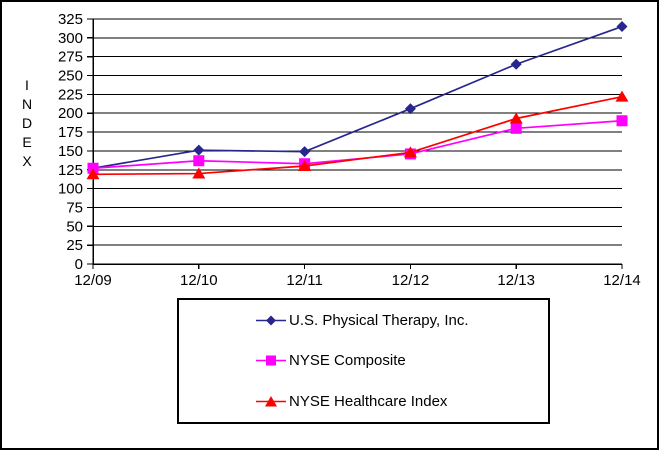 The height and width of the screenshot is (450, 659). Describe the element at coordinates (304, 280) in the screenshot. I see `x-tick-label: 12/11` at that location.